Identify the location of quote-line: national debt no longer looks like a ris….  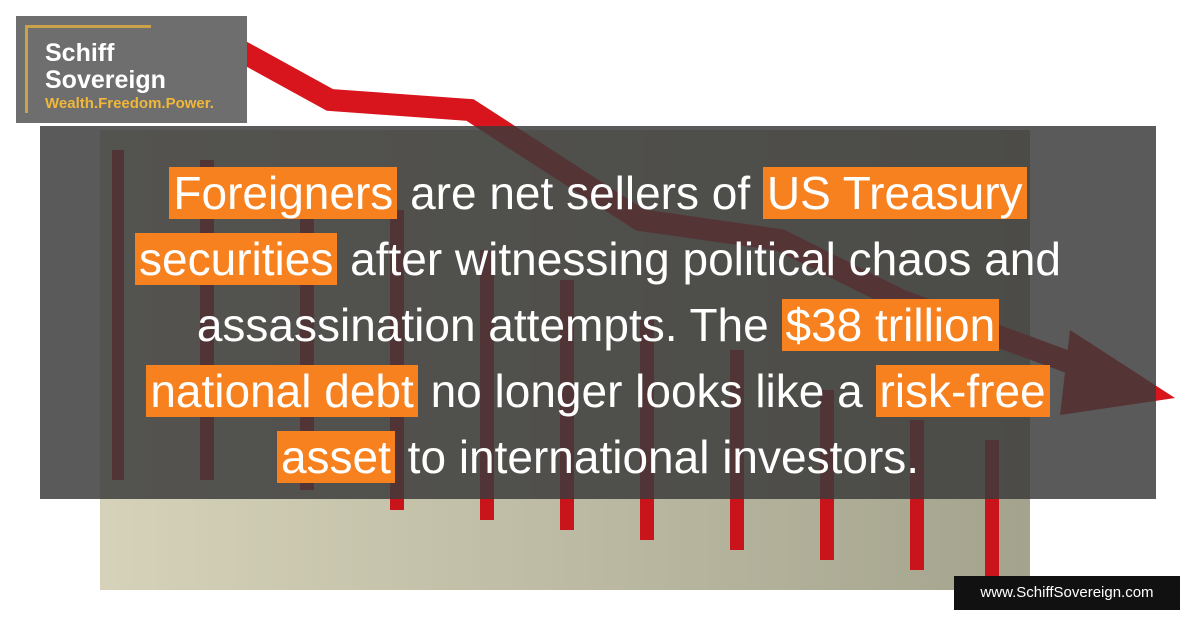
(598, 391).